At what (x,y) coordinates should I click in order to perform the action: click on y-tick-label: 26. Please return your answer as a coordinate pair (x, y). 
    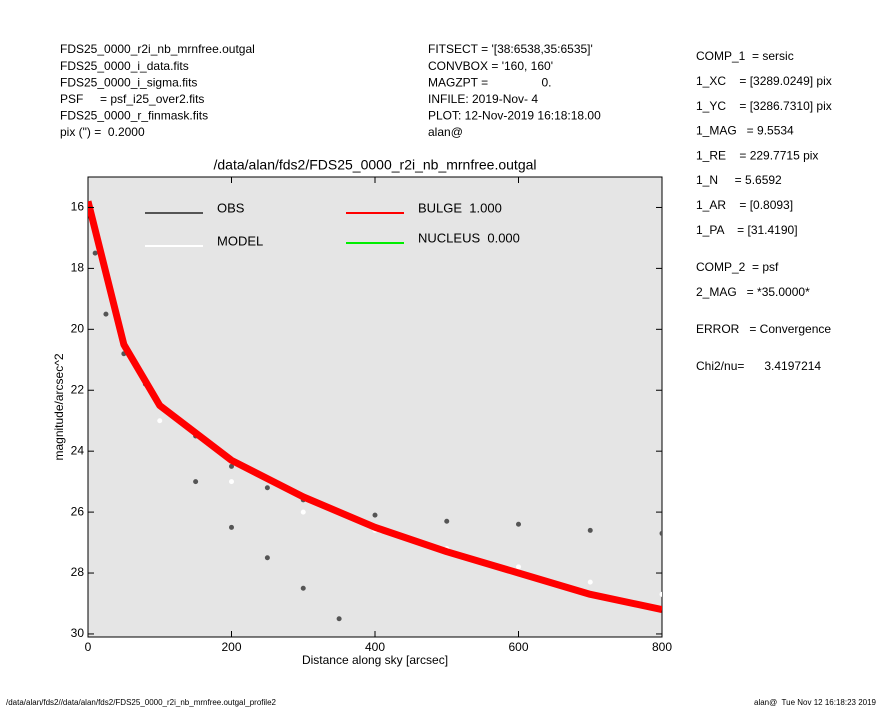
    Looking at the image, I should click on (78, 511).